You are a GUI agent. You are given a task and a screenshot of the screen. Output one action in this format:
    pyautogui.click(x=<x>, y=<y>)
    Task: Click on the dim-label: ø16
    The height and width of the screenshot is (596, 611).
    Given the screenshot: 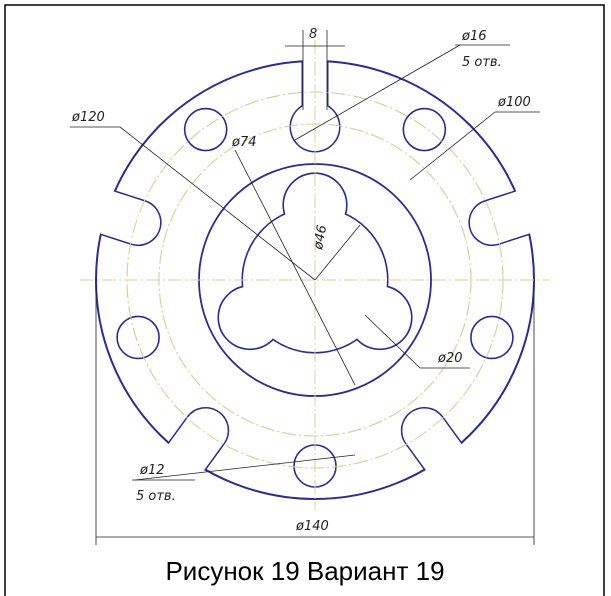 What is the action you would take?
    pyautogui.click(x=474, y=36)
    